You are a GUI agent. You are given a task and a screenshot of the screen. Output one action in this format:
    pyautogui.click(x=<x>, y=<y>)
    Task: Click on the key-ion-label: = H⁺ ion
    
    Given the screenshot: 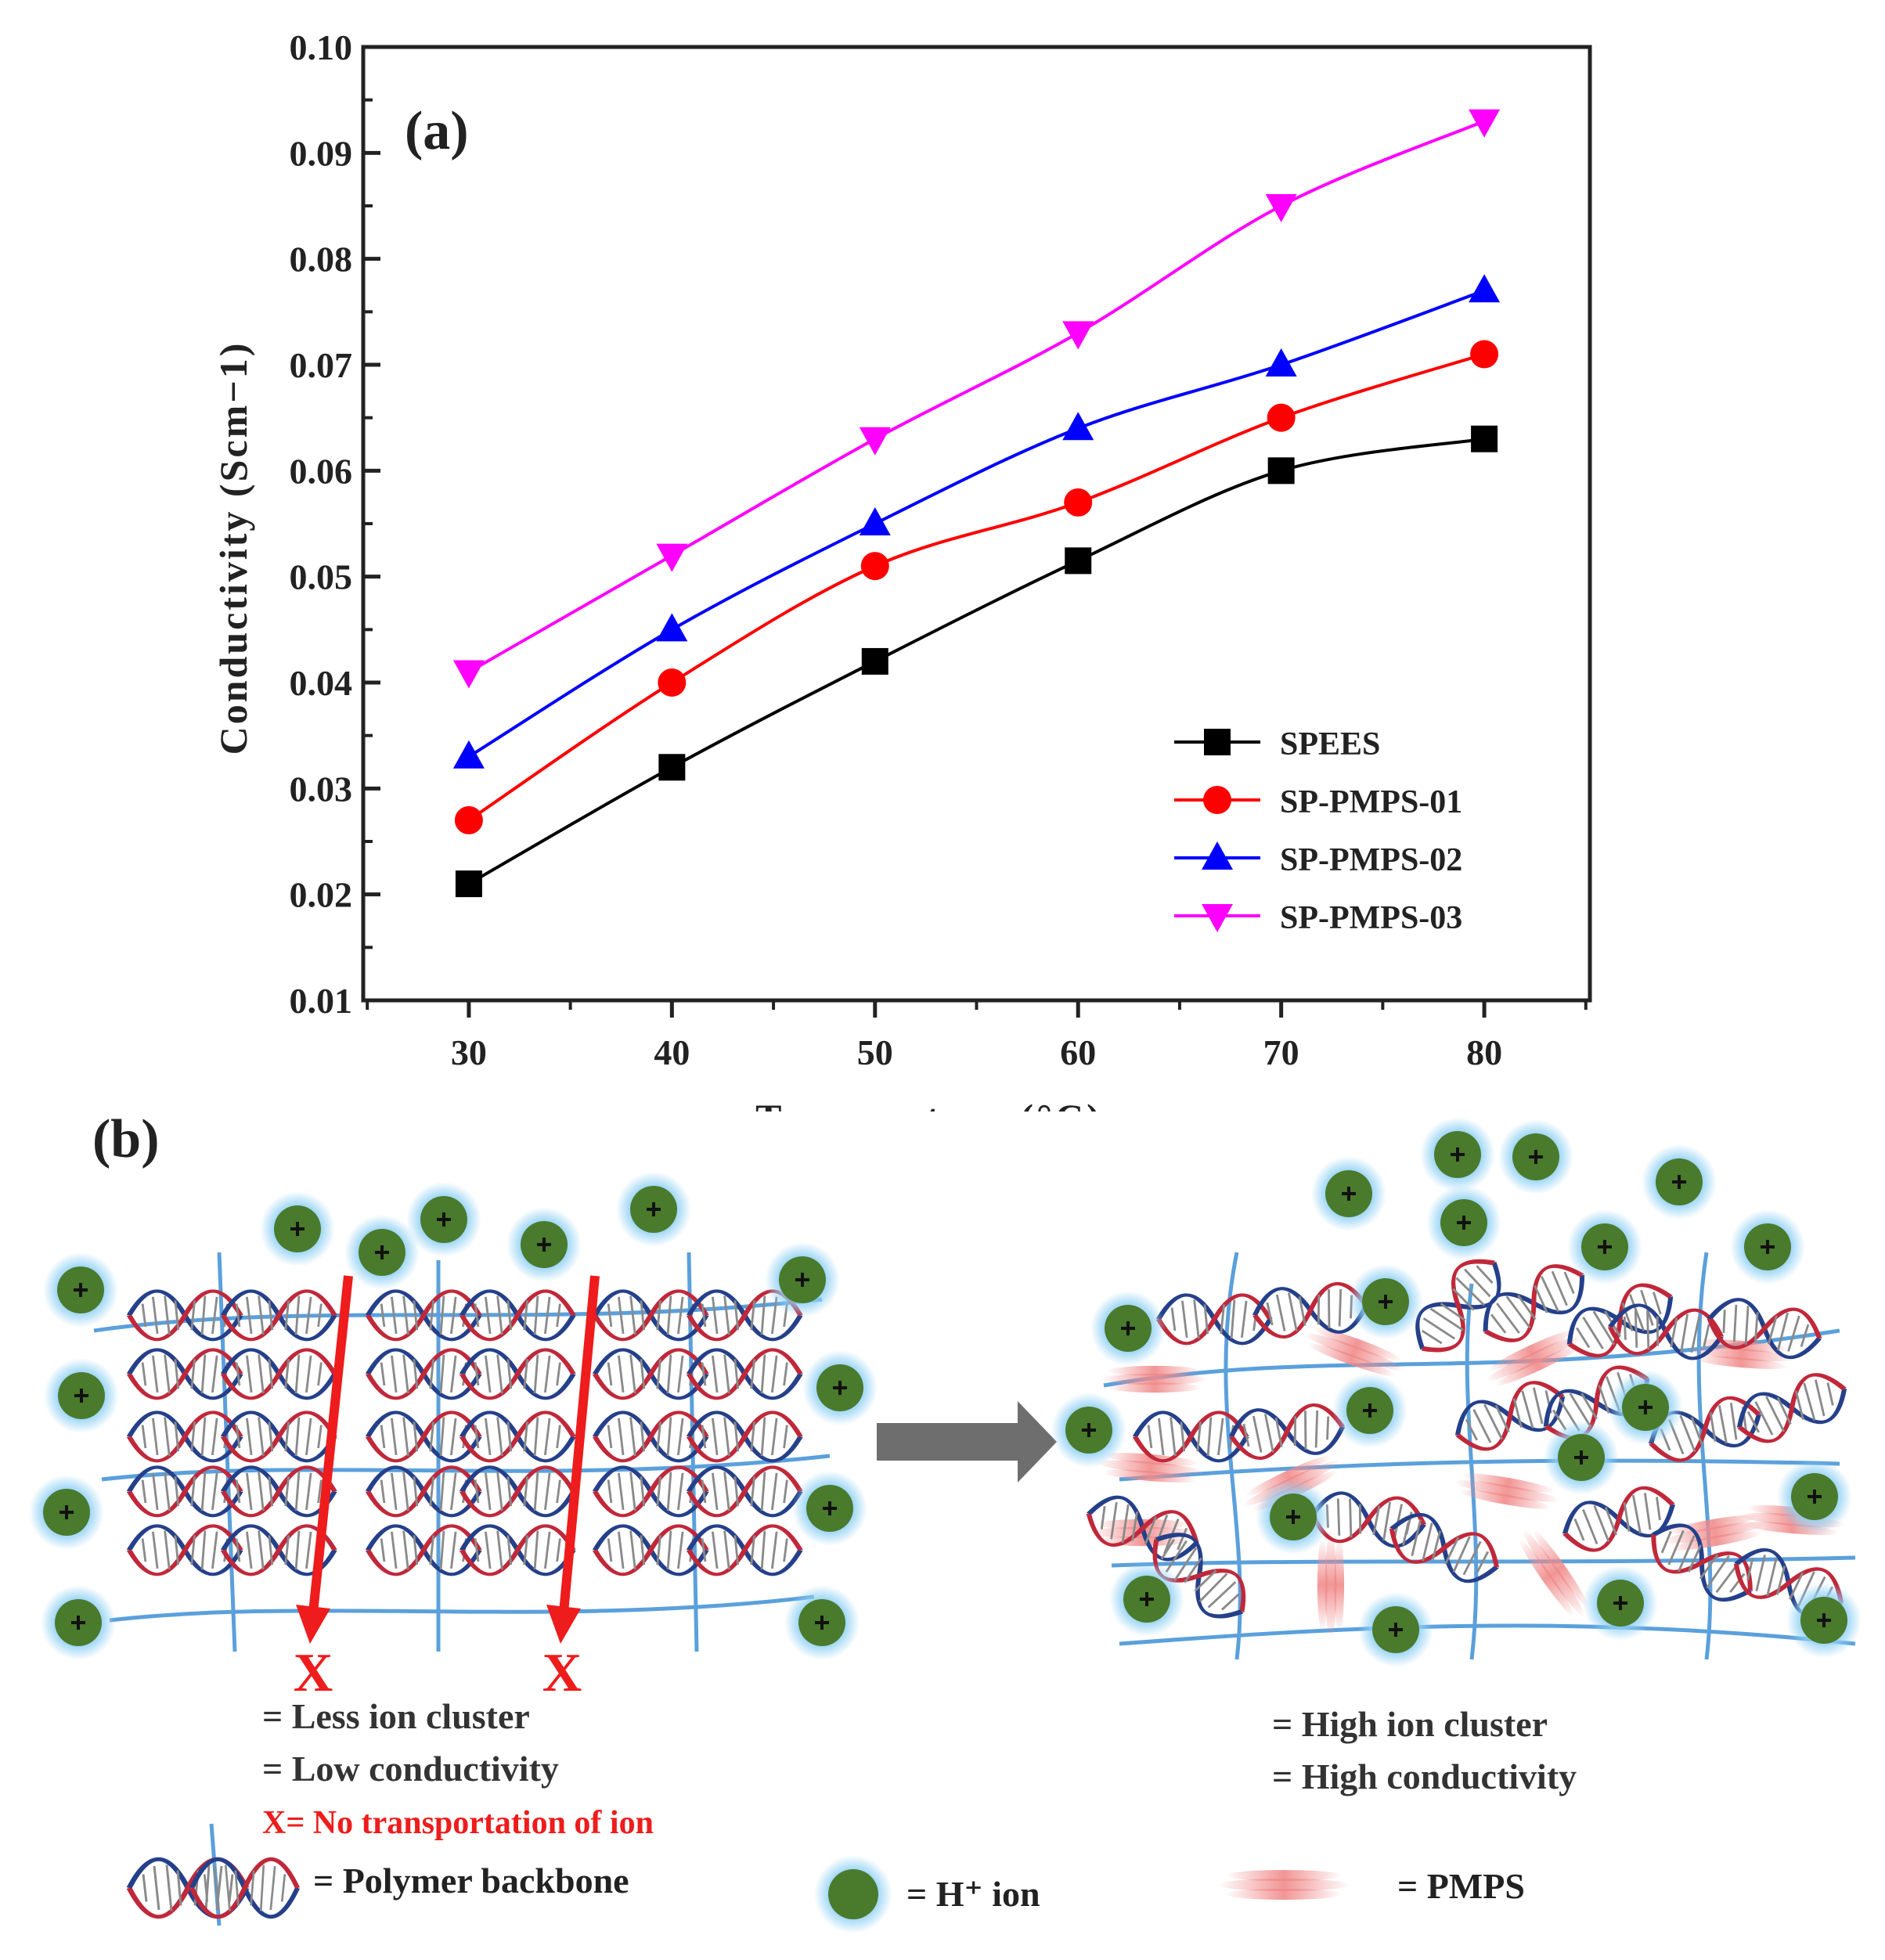 What is the action you would take?
    pyautogui.click(x=973, y=1894)
    